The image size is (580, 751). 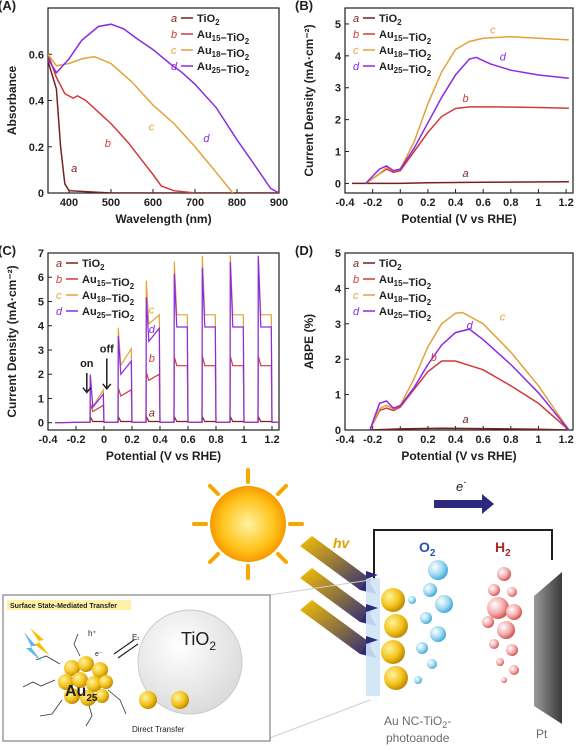 What do you see at coordinates (400, 440) in the screenshot?
I see `x-tick-label: 0` at bounding box center [400, 440].